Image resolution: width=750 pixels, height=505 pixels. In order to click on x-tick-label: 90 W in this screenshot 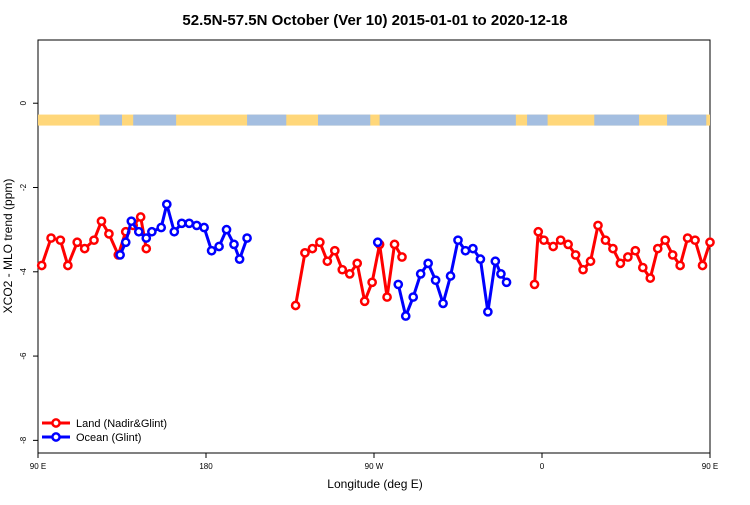, I will do `click(374, 466)`.